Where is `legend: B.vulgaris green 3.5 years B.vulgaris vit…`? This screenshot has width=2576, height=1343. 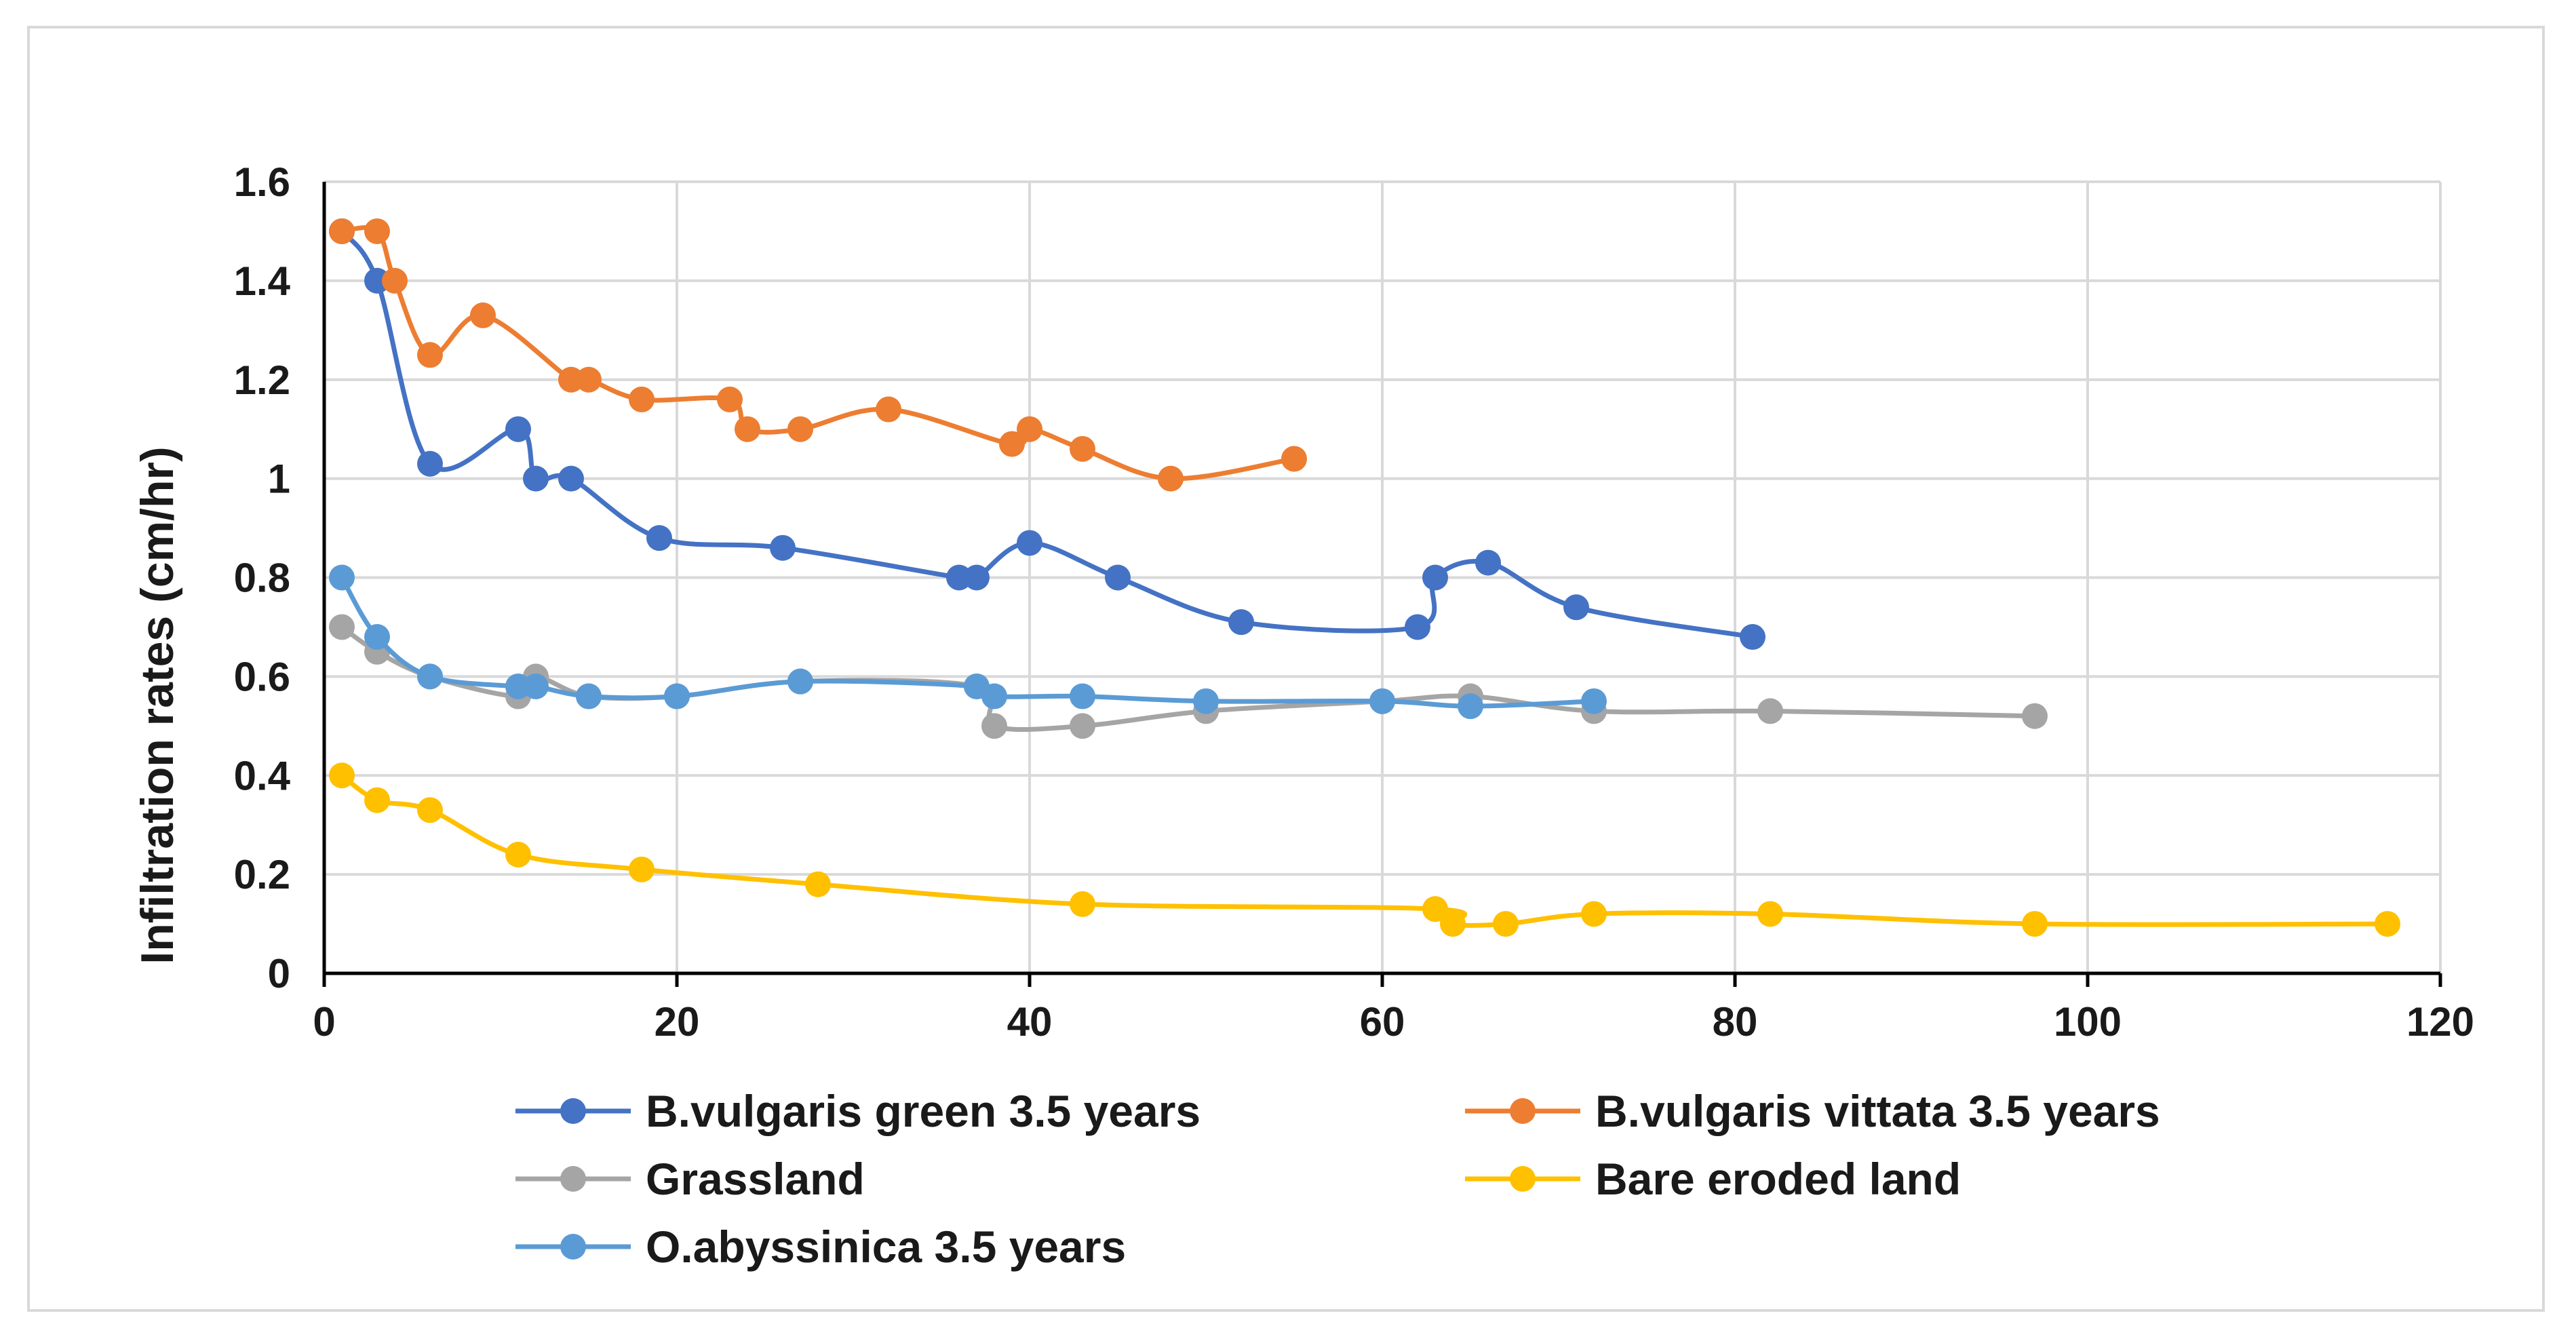
legend: B.vulgaris green 3.5 years B.vulgaris vit… is located at coordinates (1337, 1179).